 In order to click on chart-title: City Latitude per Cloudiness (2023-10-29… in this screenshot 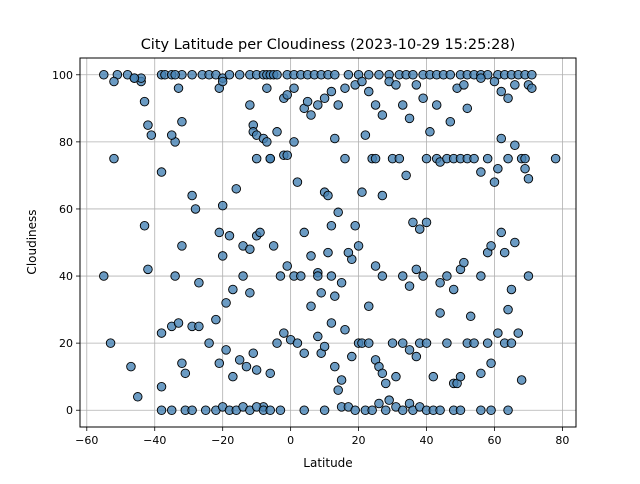, I will do `click(328, 45)`.